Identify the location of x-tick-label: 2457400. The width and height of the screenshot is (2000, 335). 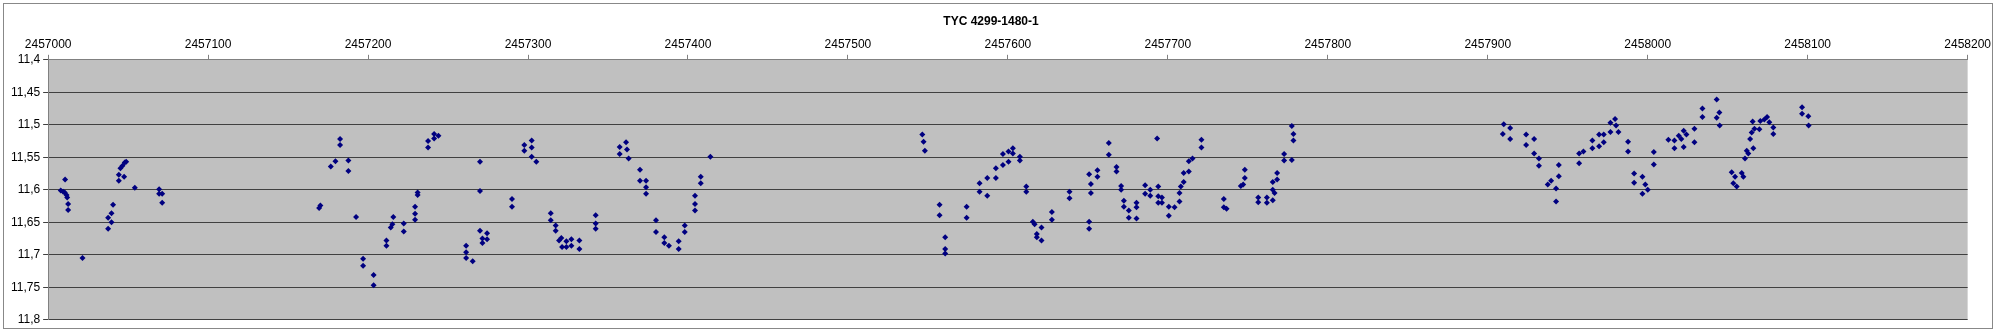
(688, 43).